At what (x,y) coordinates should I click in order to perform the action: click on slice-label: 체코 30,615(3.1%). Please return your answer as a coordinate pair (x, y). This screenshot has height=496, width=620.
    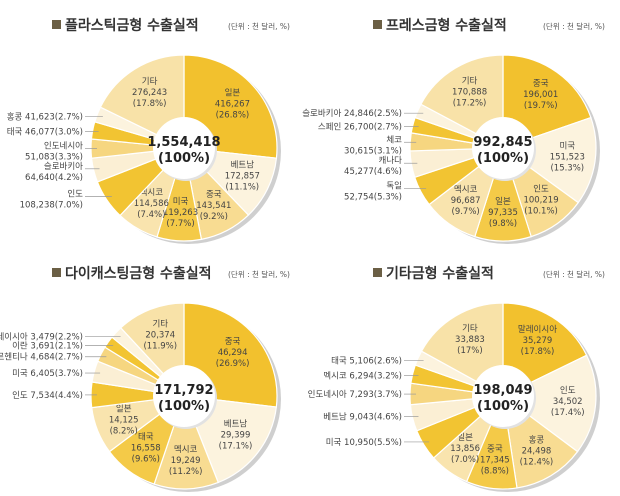
    Looking at the image, I should click on (373, 145).